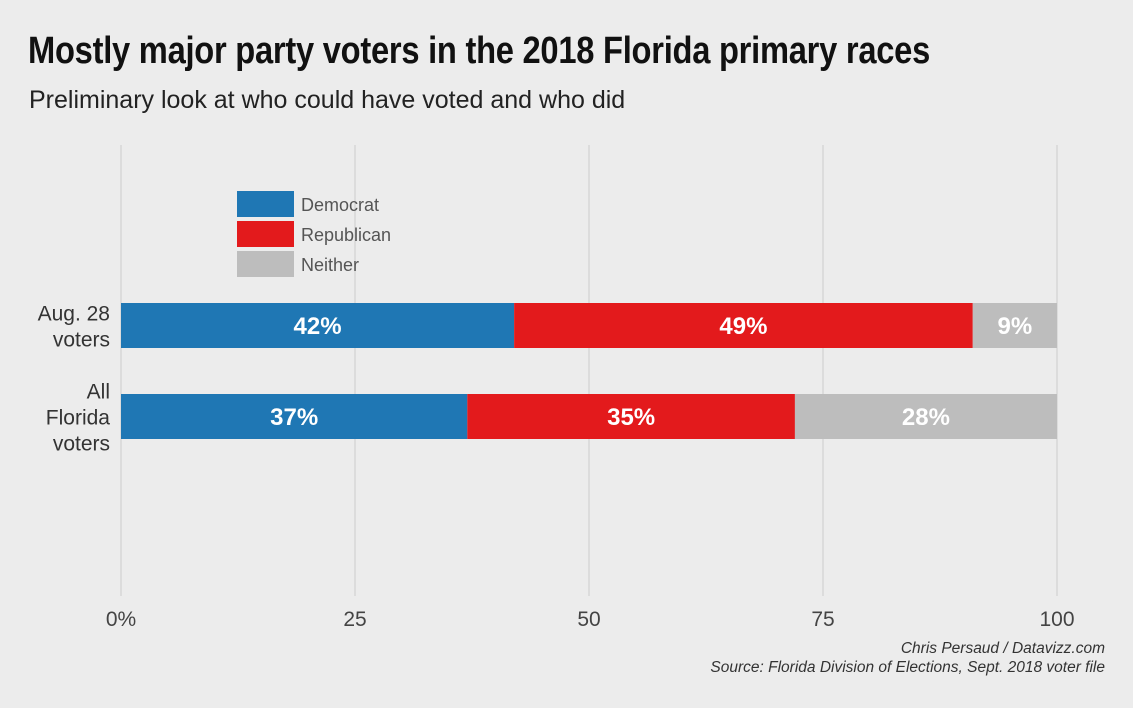  I want to click on category-label: All Florida voters, so click(78, 418).